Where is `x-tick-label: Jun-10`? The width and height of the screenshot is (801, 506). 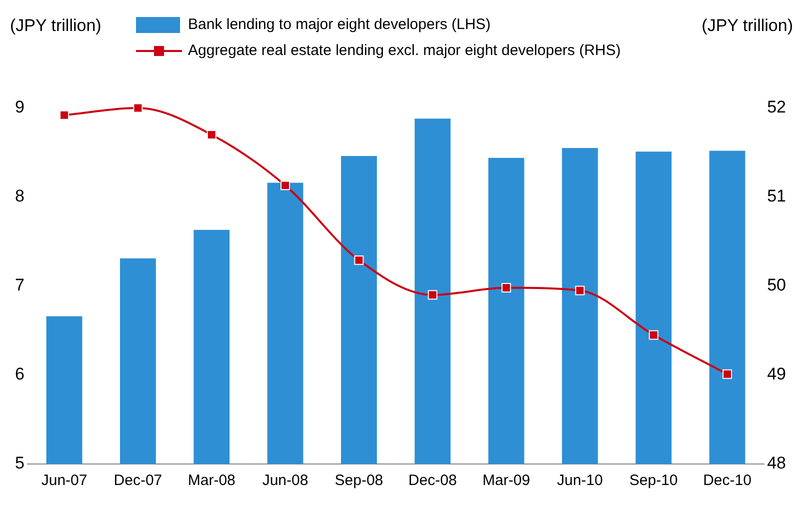
x-tick-label: Jun-10 is located at coordinates (579, 481).